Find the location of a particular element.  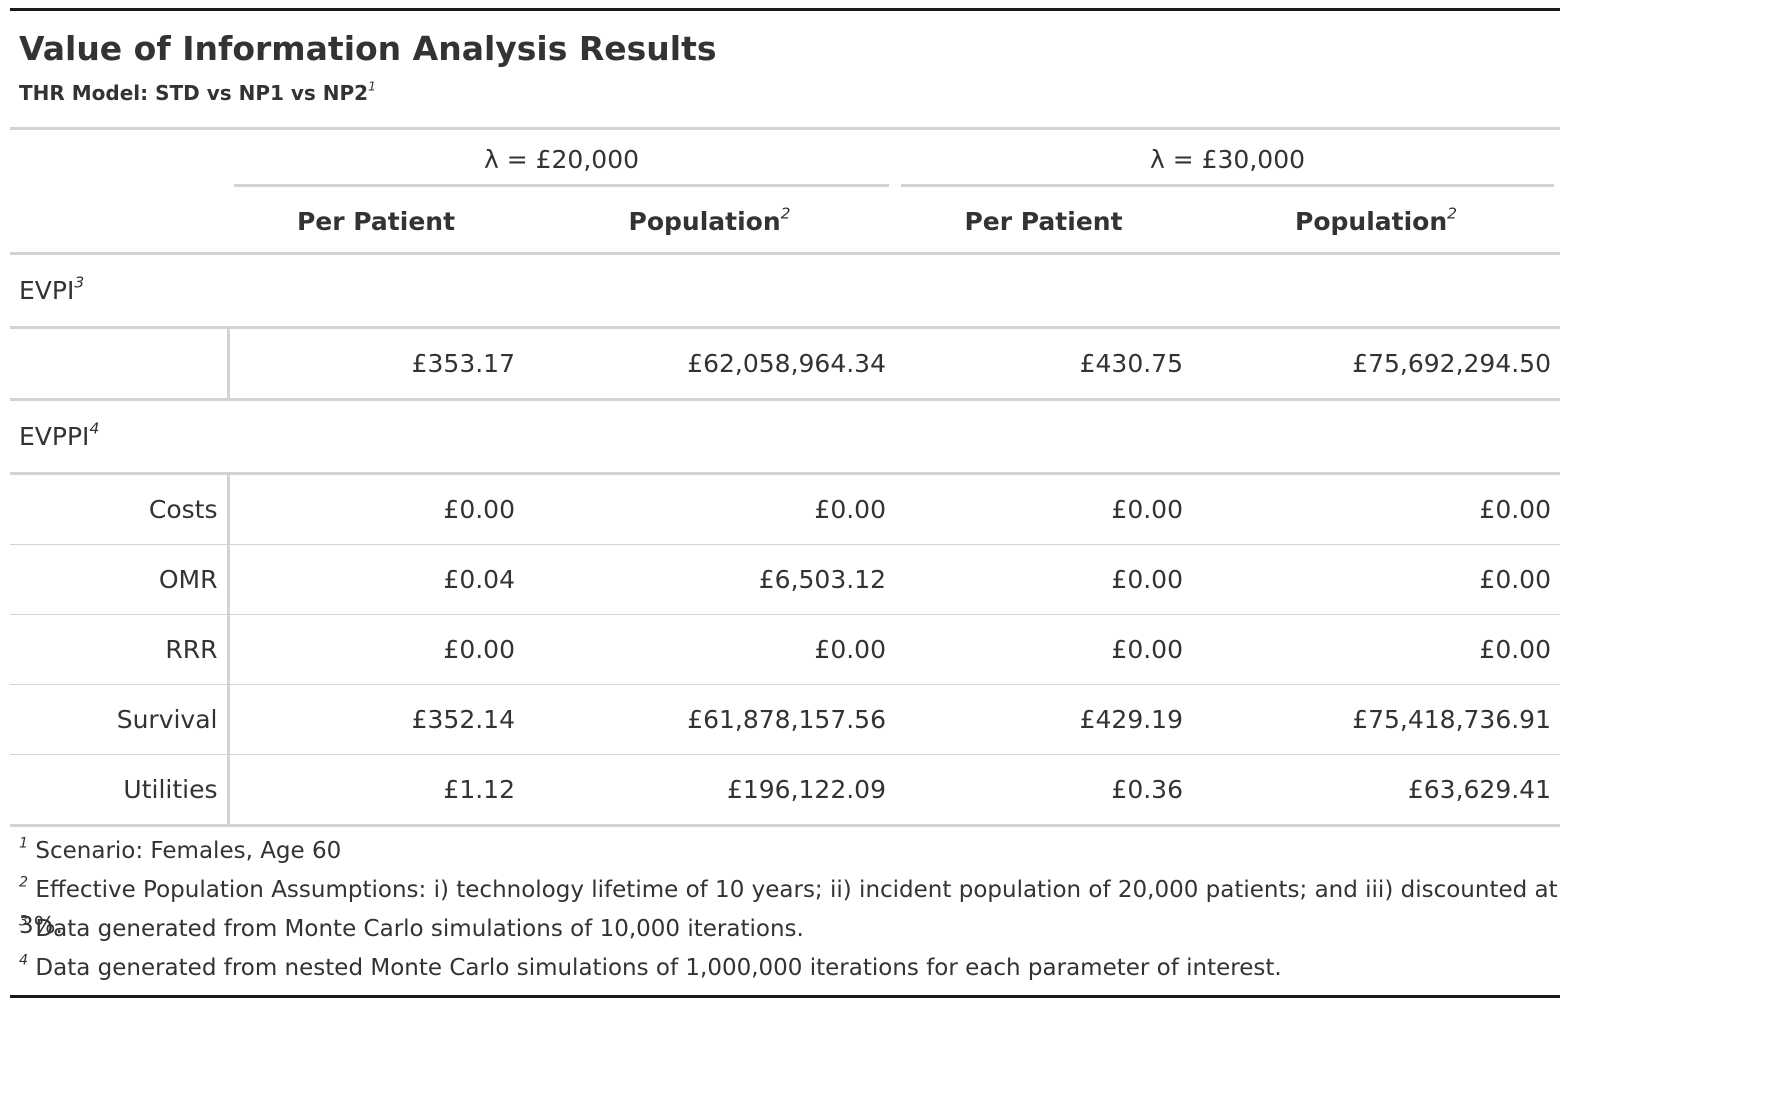

spanner-header-row: λ = £20,000 λ = £30,000 is located at coordinates (785, 159).